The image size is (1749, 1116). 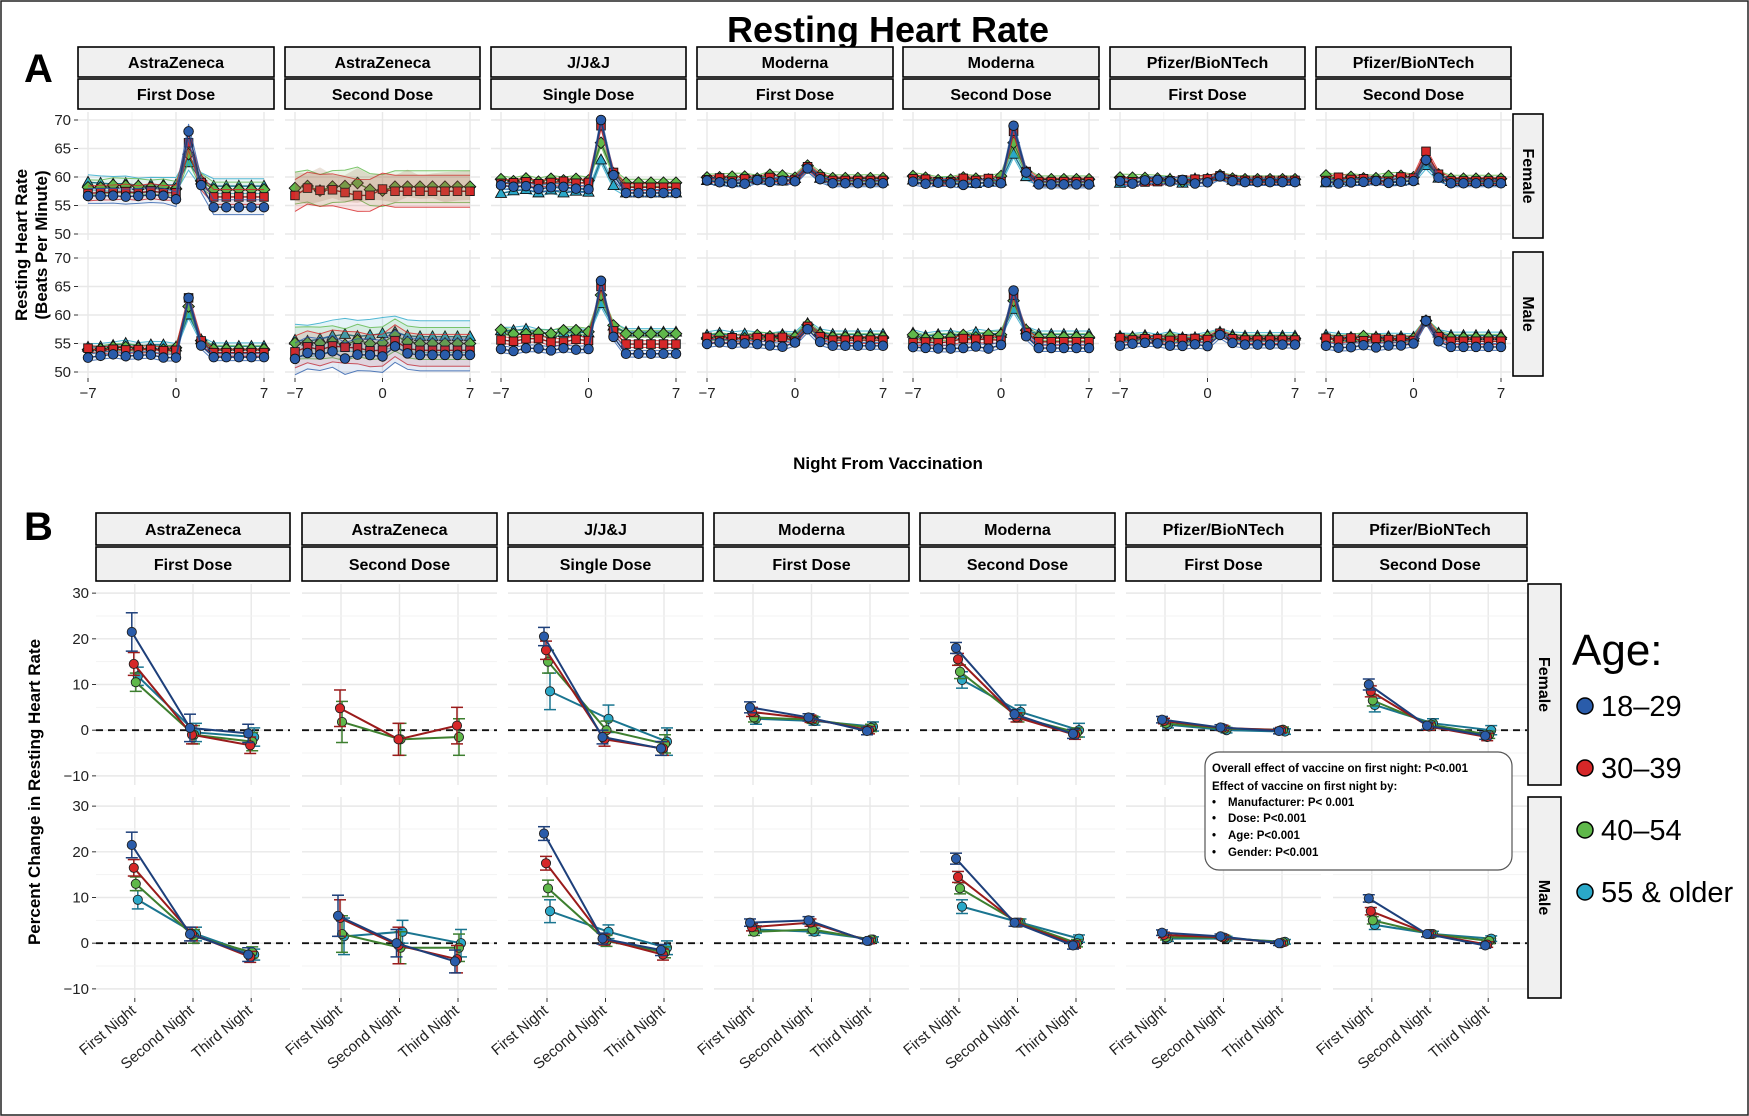 What do you see at coordinates (21, 245) in the screenshot?
I see `y-axis-title-line-1: Resting Heart Rate` at bounding box center [21, 245].